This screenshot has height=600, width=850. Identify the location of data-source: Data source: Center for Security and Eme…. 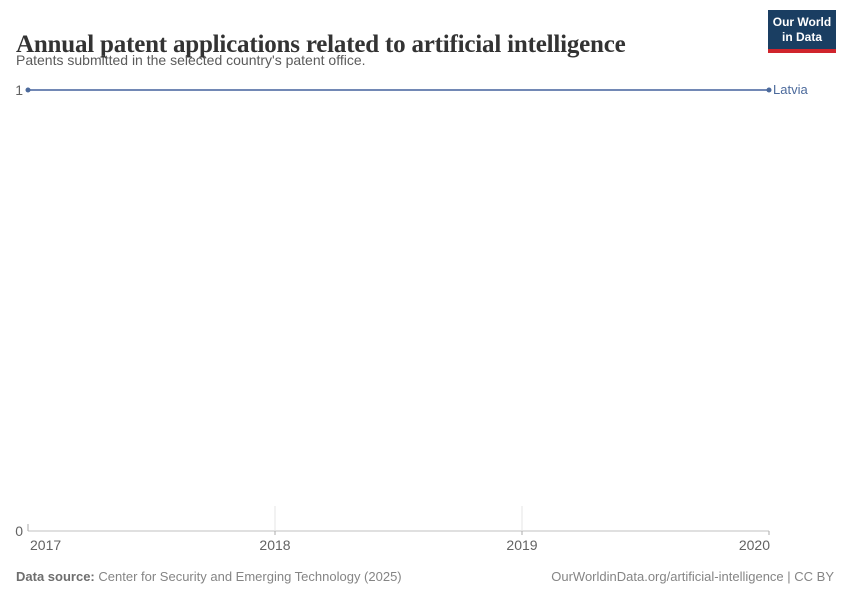
(209, 576).